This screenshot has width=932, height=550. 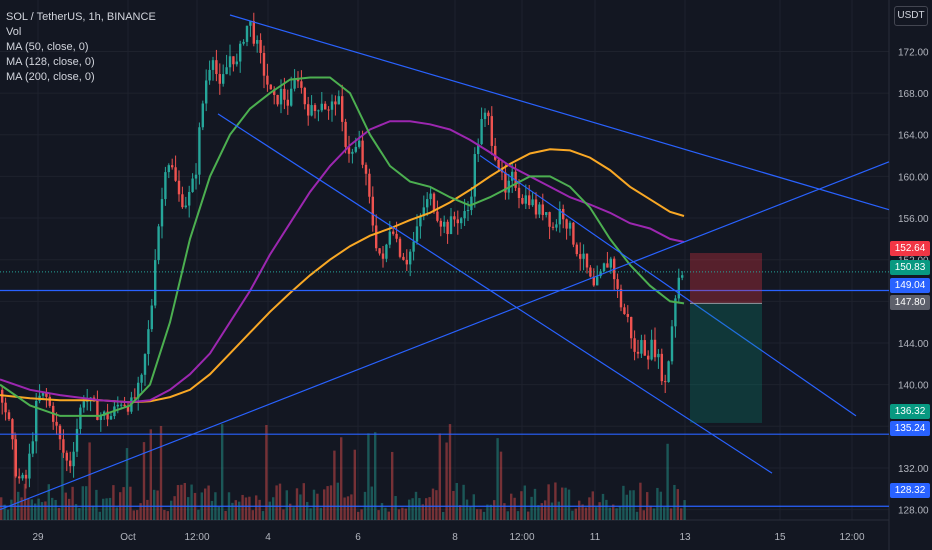 I want to click on indicator-vol: Vol, so click(x=14, y=32).